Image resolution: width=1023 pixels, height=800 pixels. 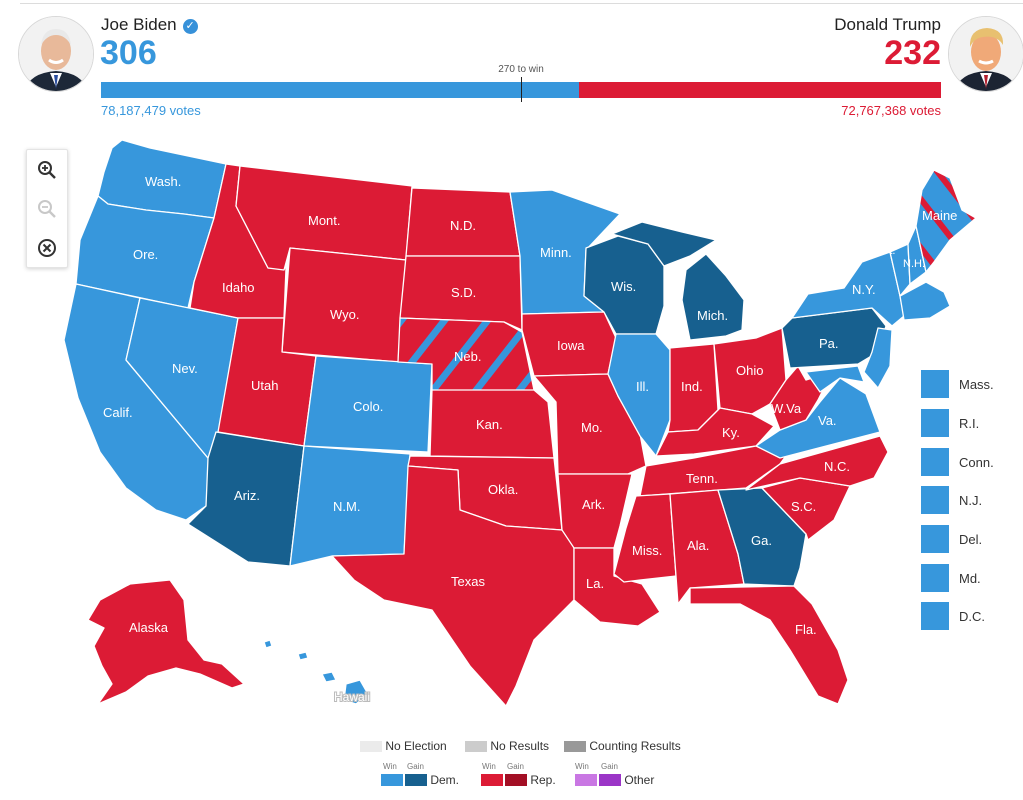 What do you see at coordinates (468, 581) in the screenshot?
I see `label-texas: Texas` at bounding box center [468, 581].